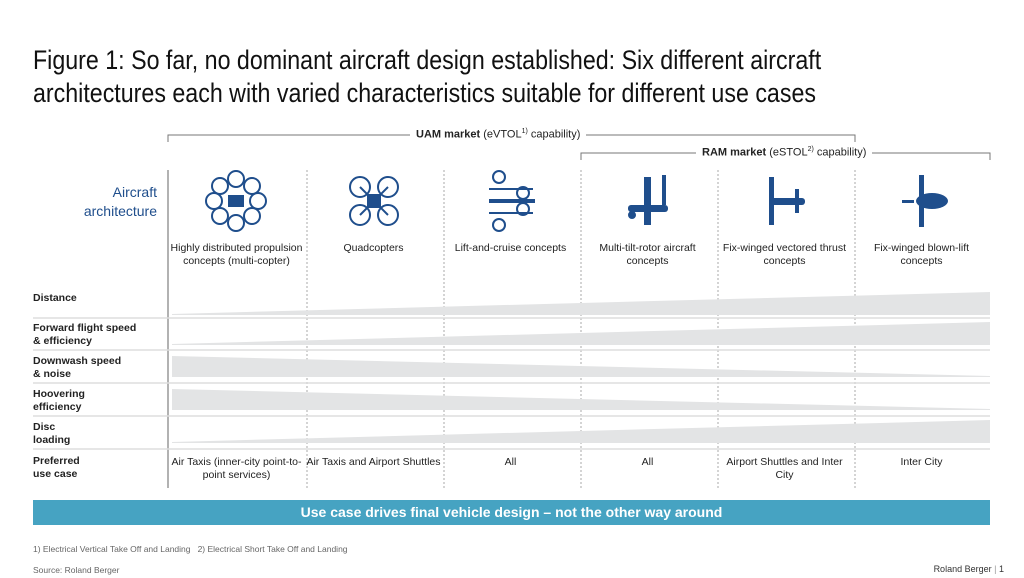  What do you see at coordinates (236, 201) in the screenshot?
I see `multicopter-icon` at bounding box center [236, 201].